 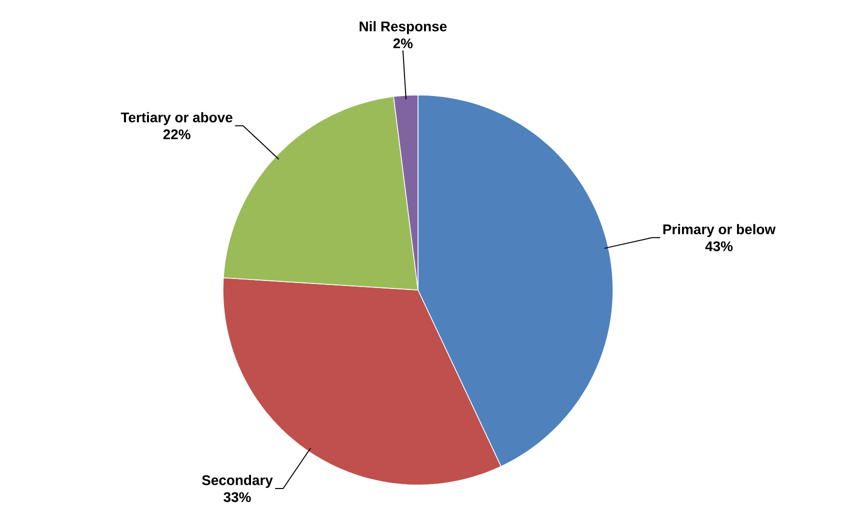 I want to click on data-label: 22%, so click(x=176, y=134).